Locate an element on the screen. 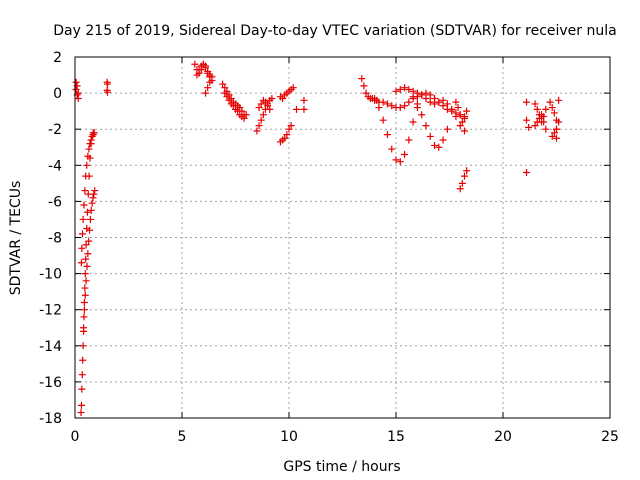 The height and width of the screenshot is (480, 640). y-tick-label: -14 is located at coordinates (50, 347).